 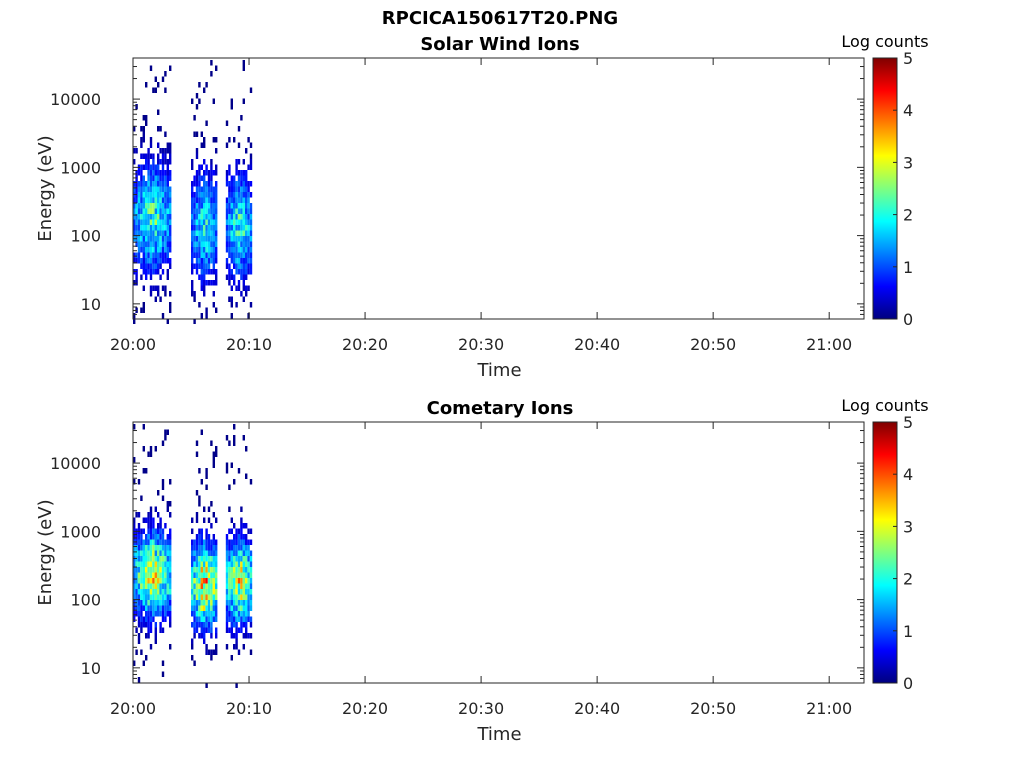 I want to click on x-tick-label: 20:10, so click(x=249, y=344).